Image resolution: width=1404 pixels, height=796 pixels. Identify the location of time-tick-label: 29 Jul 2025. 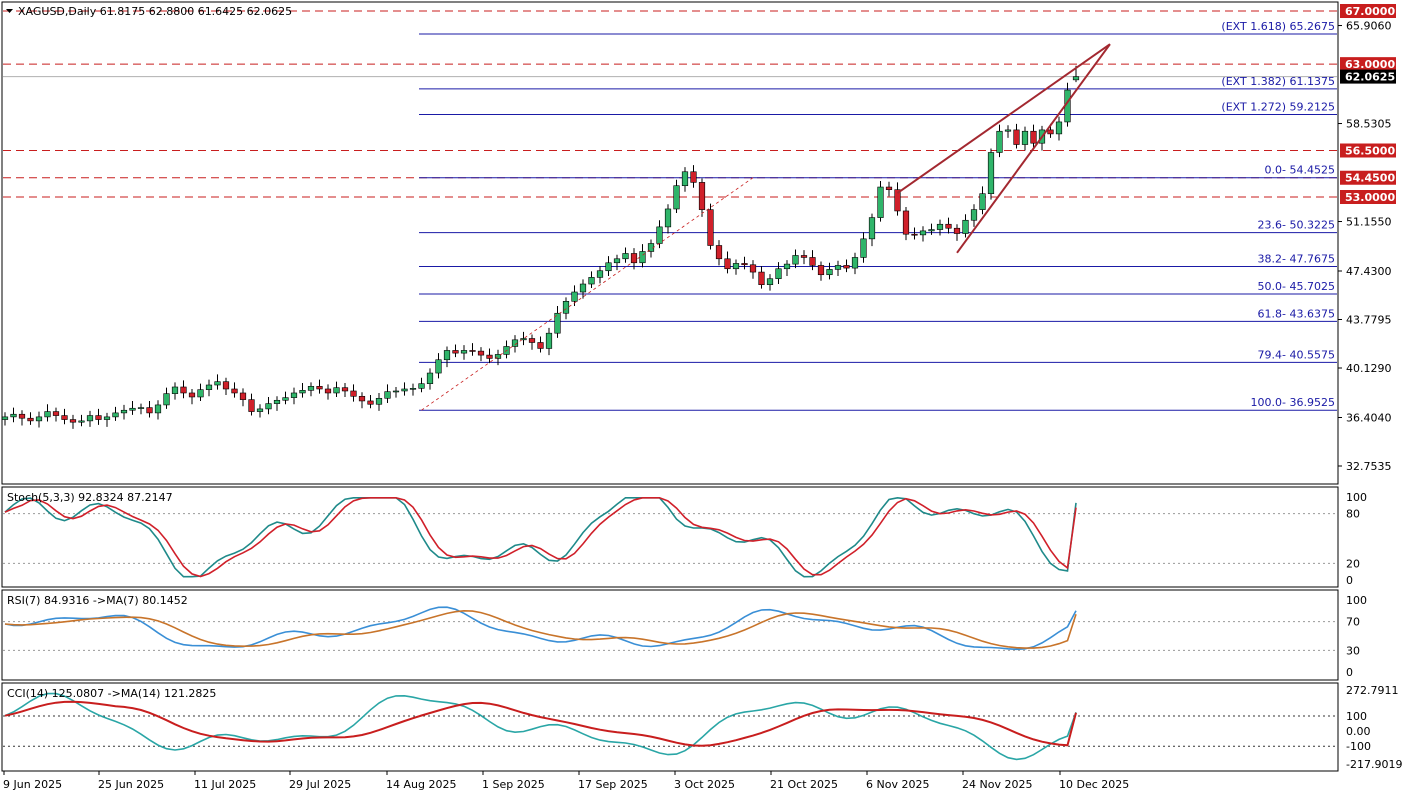
(320, 784).